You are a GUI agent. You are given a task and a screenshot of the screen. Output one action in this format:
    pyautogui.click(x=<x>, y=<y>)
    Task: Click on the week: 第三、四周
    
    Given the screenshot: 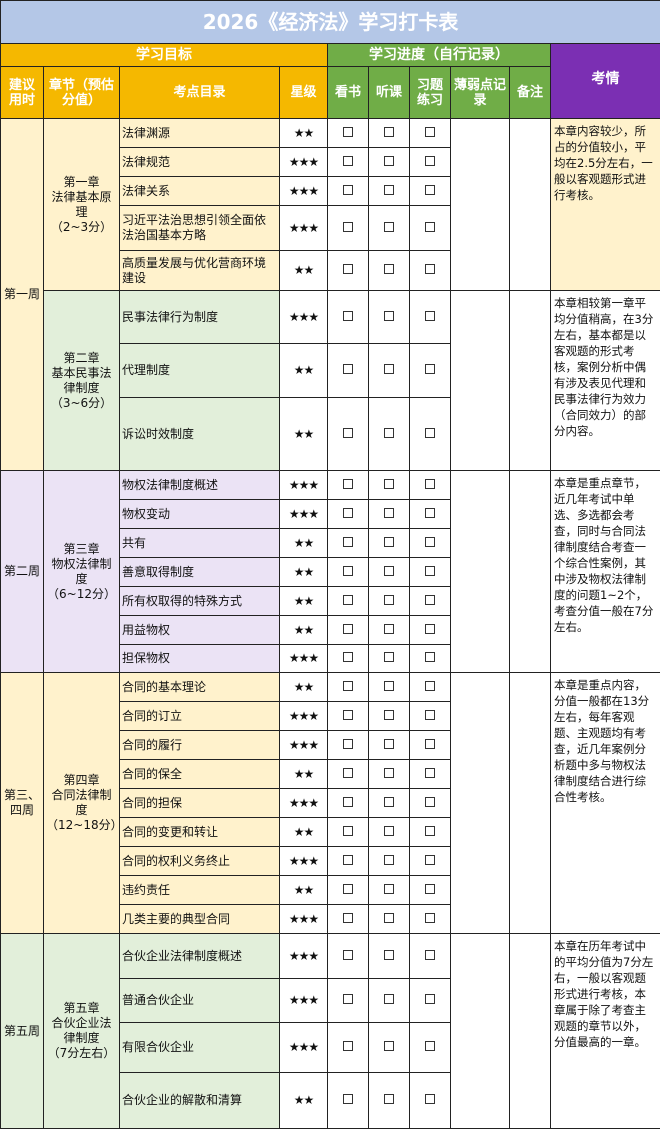 What is the action you would take?
    pyautogui.click(x=22, y=803)
    